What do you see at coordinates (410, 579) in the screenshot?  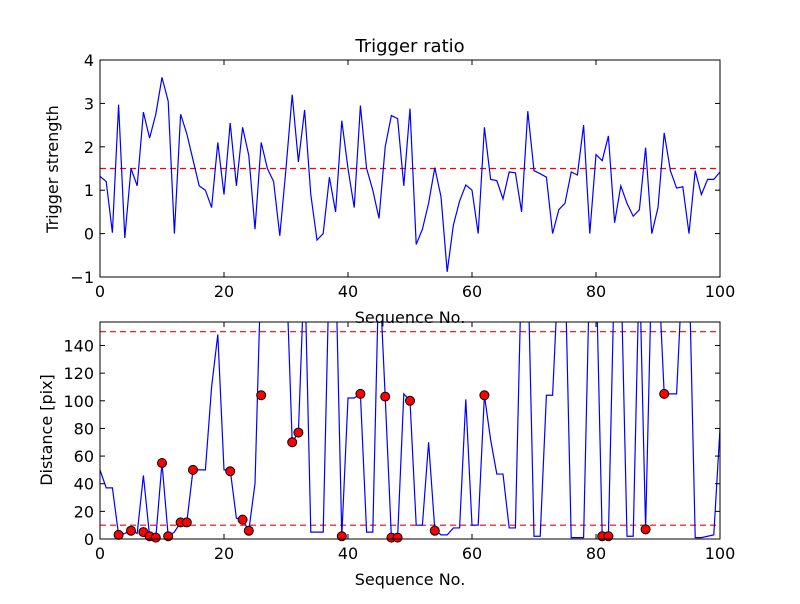 I see `bottom-x-axis-label: Sequence No.` at bounding box center [410, 579].